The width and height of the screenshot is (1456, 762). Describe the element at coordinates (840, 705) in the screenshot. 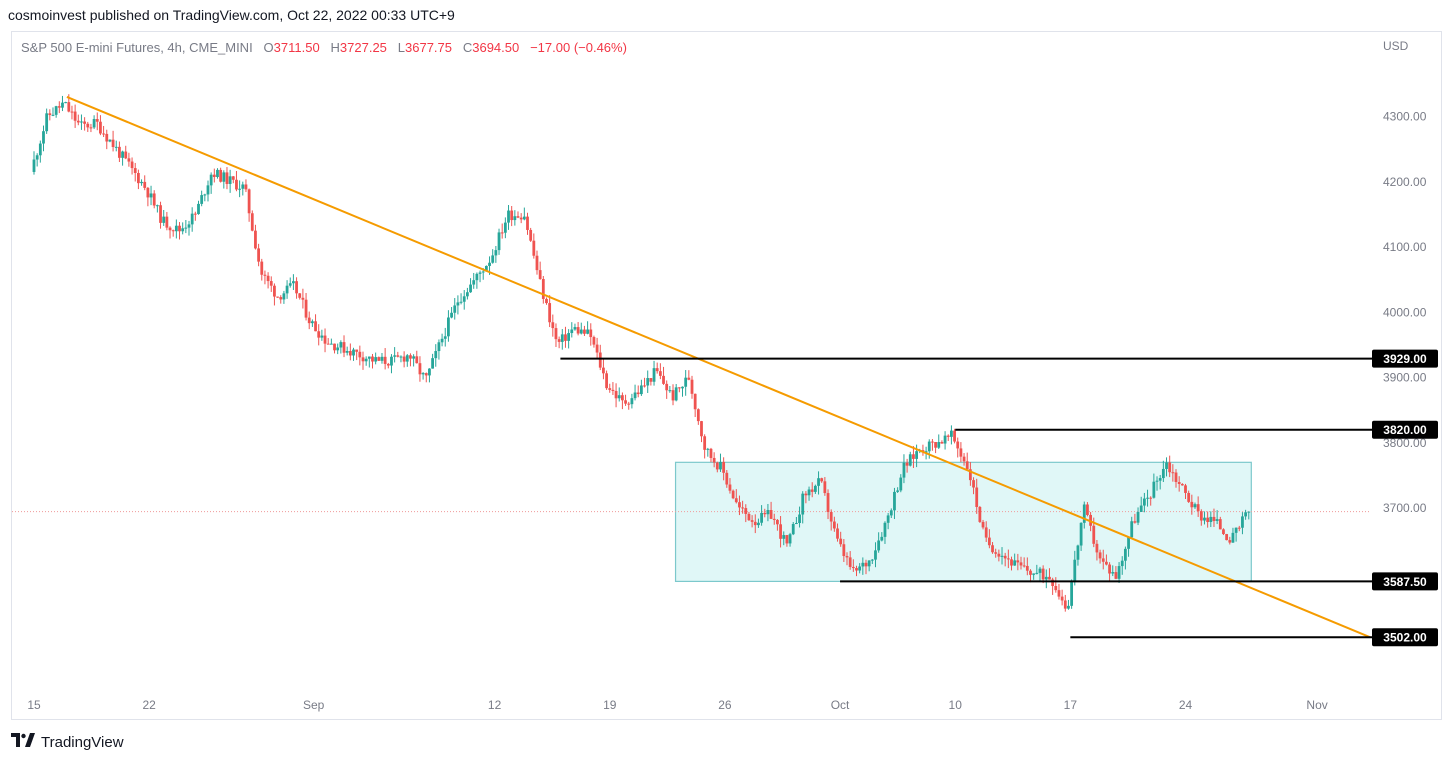

I see `x-tick-label: Oct` at that location.